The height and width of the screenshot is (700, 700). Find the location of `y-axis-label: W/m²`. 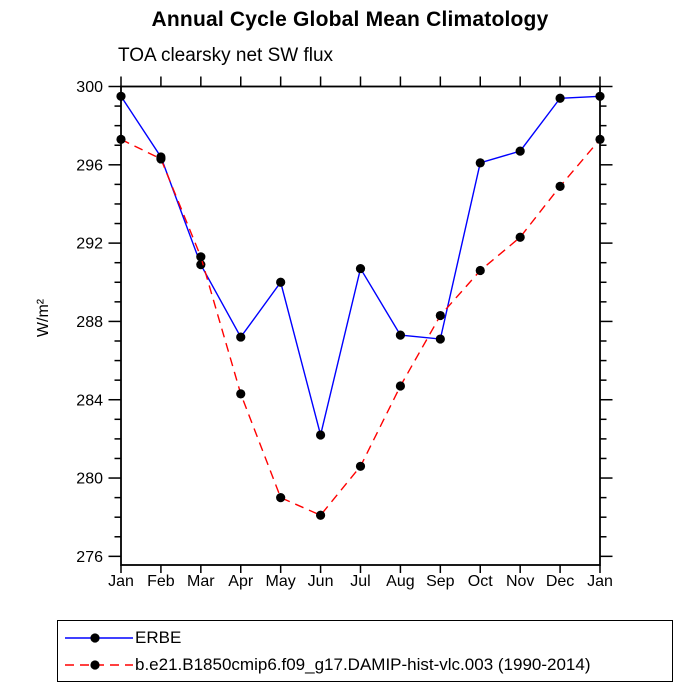

y-axis-label: W/m² is located at coordinates (43, 318).